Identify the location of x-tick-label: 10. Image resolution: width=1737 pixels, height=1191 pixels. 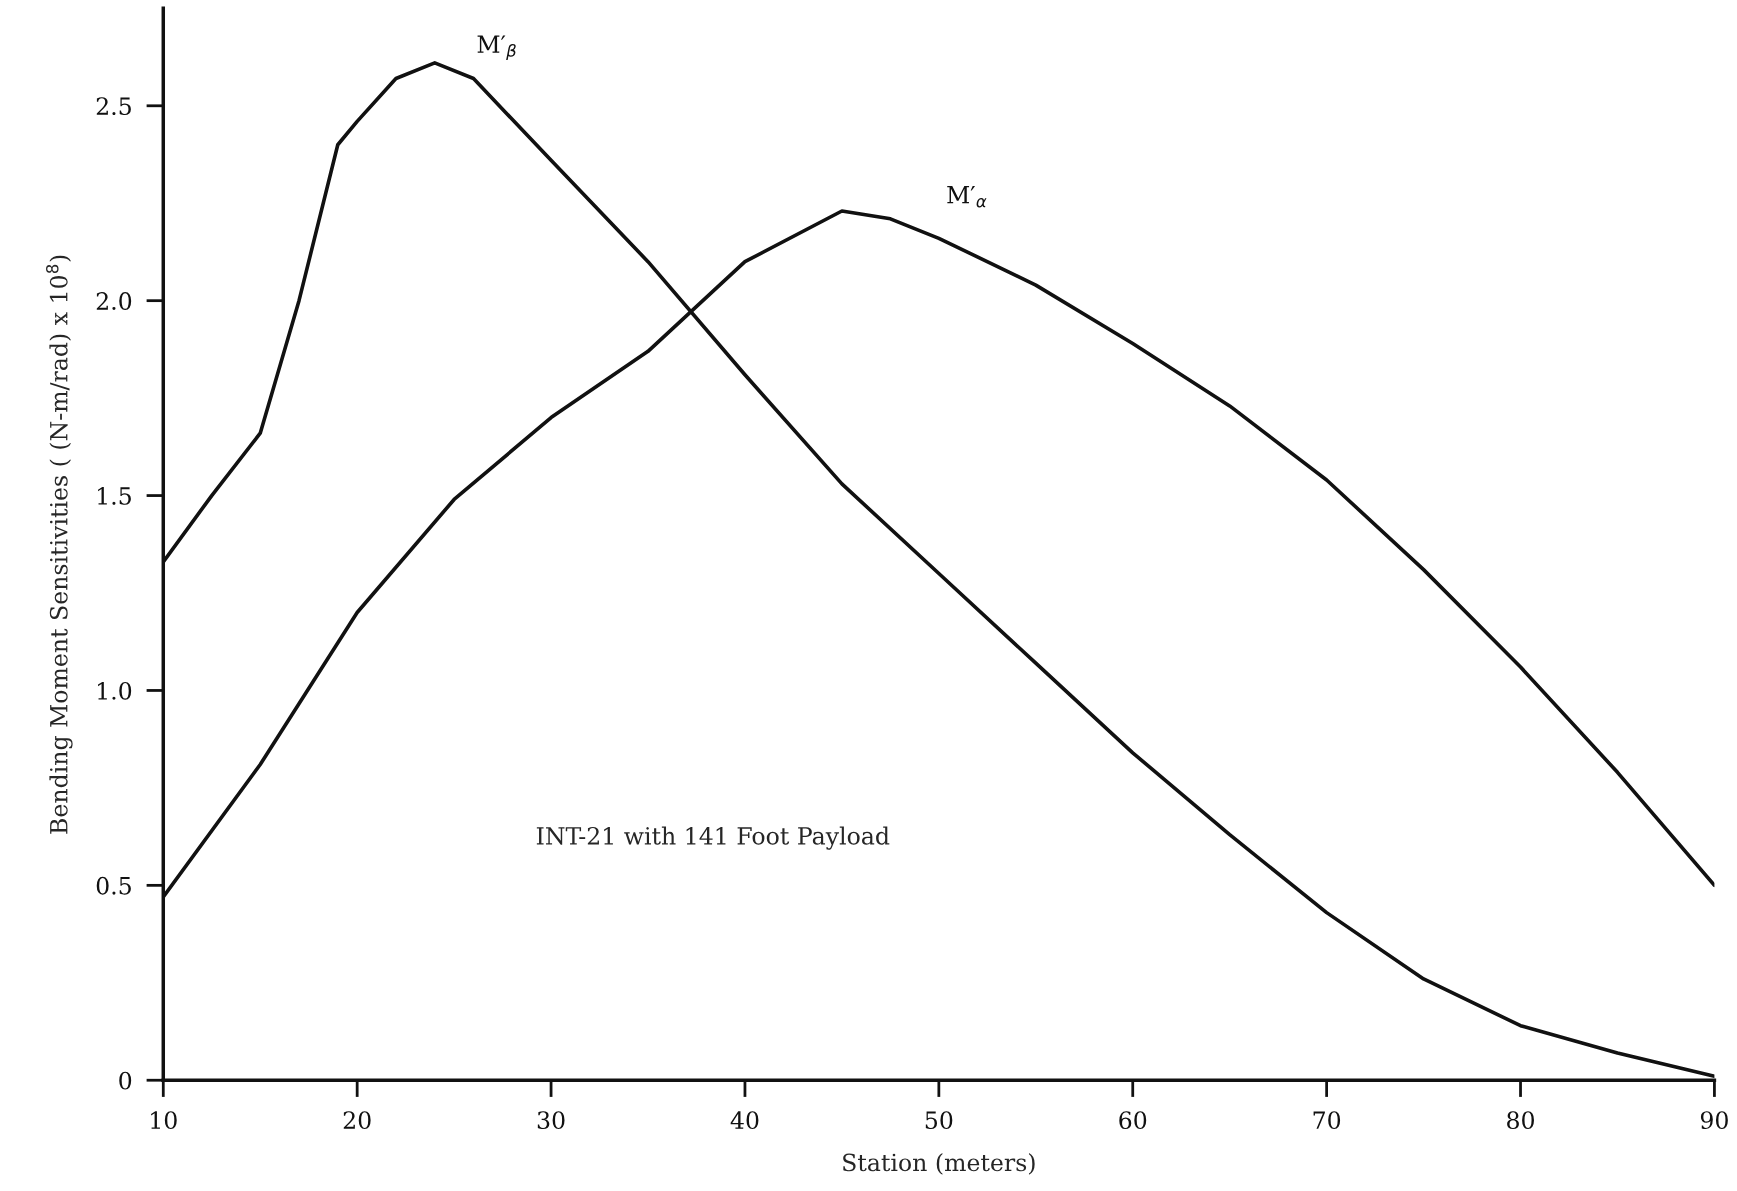
(164, 1120).